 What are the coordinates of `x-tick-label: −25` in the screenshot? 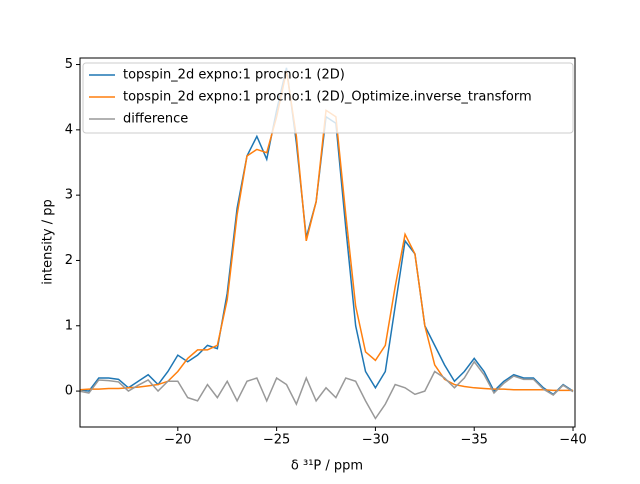 It's located at (276, 440).